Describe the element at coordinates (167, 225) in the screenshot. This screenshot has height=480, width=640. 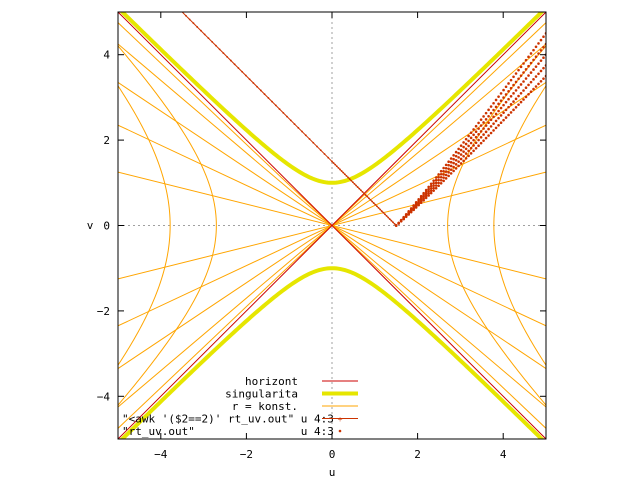
I see `r-konst-hyperbola` at that location.